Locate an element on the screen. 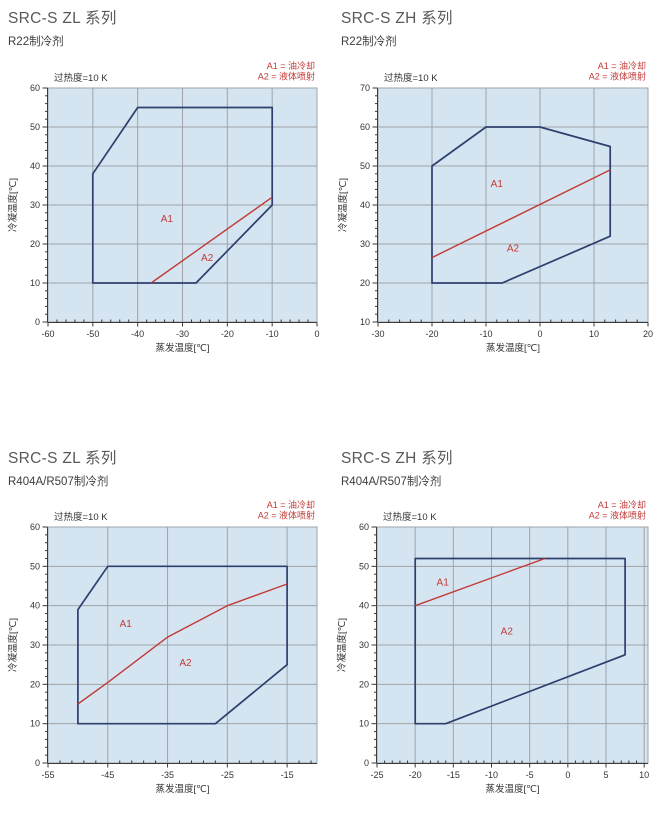 This screenshot has width=665, height=814. x-axis: -30 -20 -10 0 10 20 is located at coordinates (512, 329).